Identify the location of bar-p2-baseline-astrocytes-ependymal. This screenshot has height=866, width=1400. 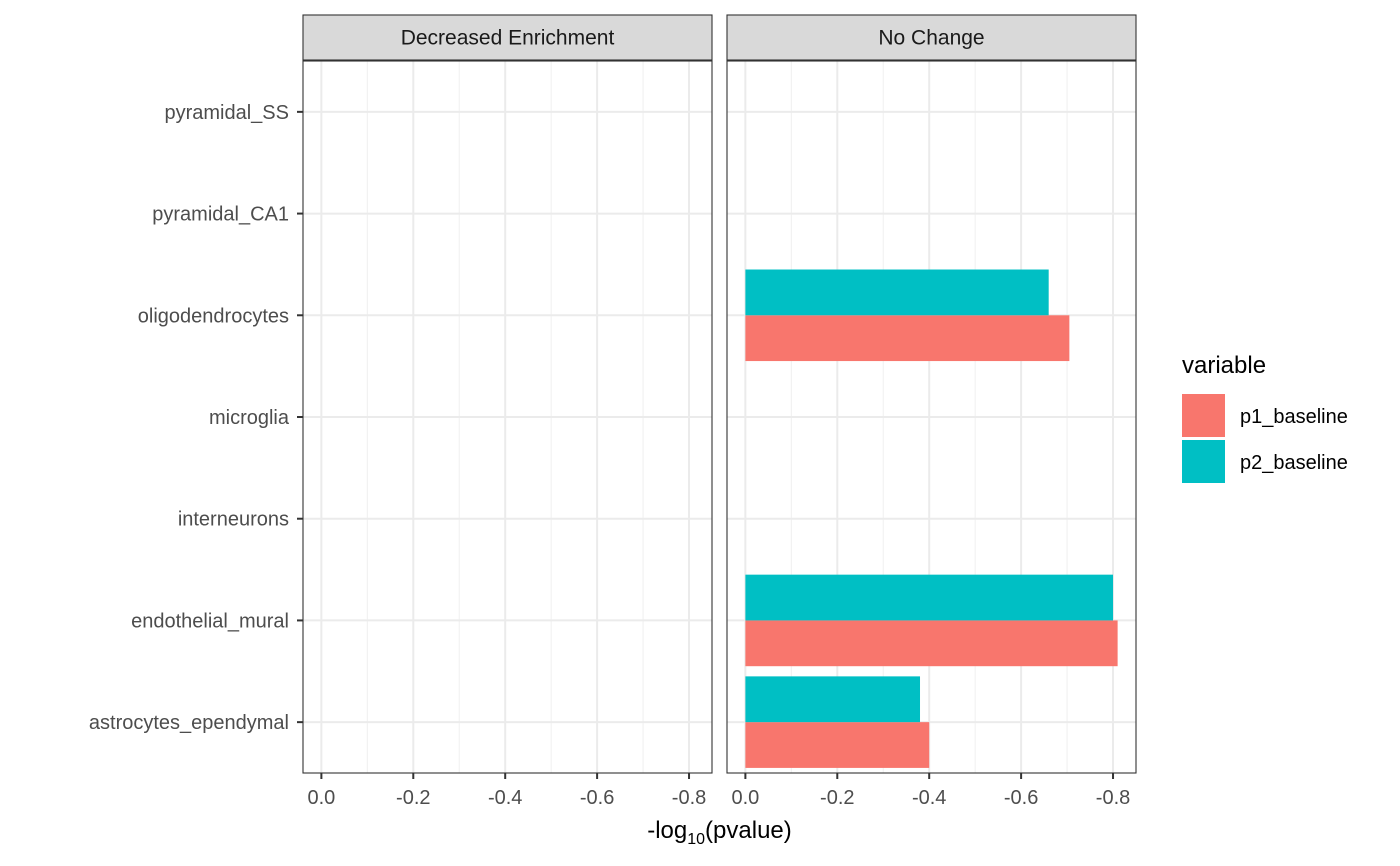
(833, 699).